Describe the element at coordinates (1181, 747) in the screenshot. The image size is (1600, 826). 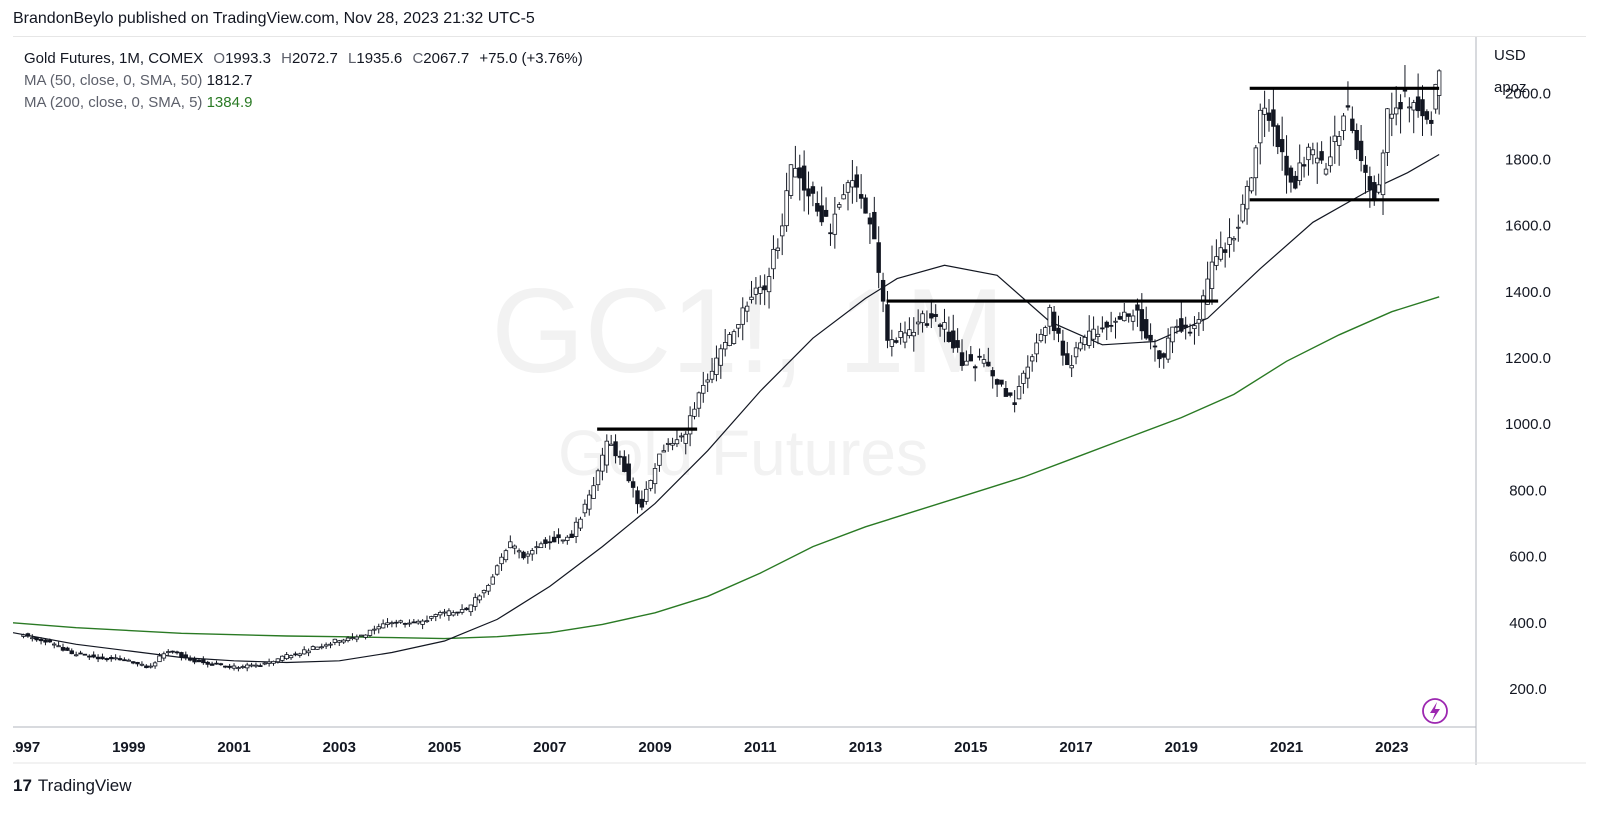
I see `time-tick-label: 2019` at that location.